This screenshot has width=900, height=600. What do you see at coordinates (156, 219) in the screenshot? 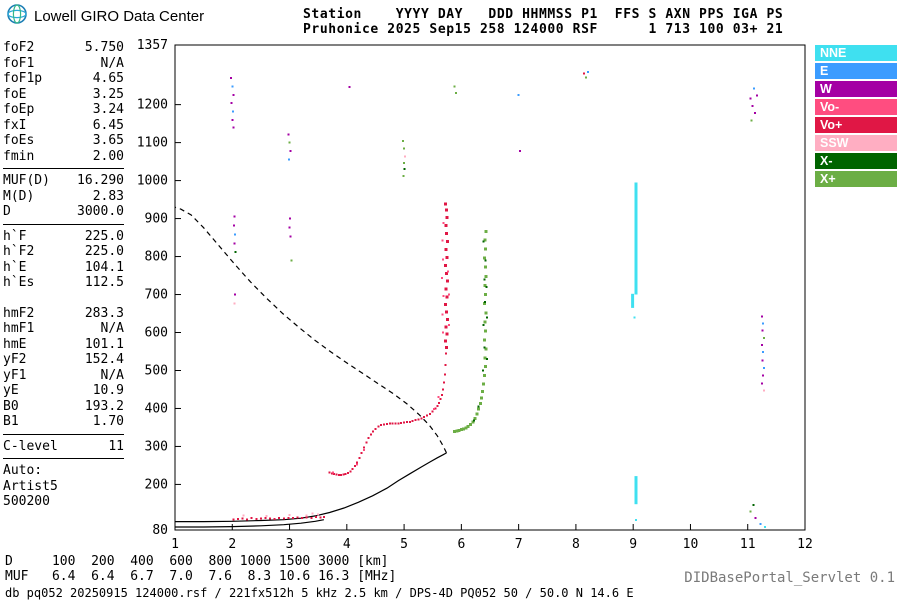
I see `y-tick-label: 900` at bounding box center [156, 219].